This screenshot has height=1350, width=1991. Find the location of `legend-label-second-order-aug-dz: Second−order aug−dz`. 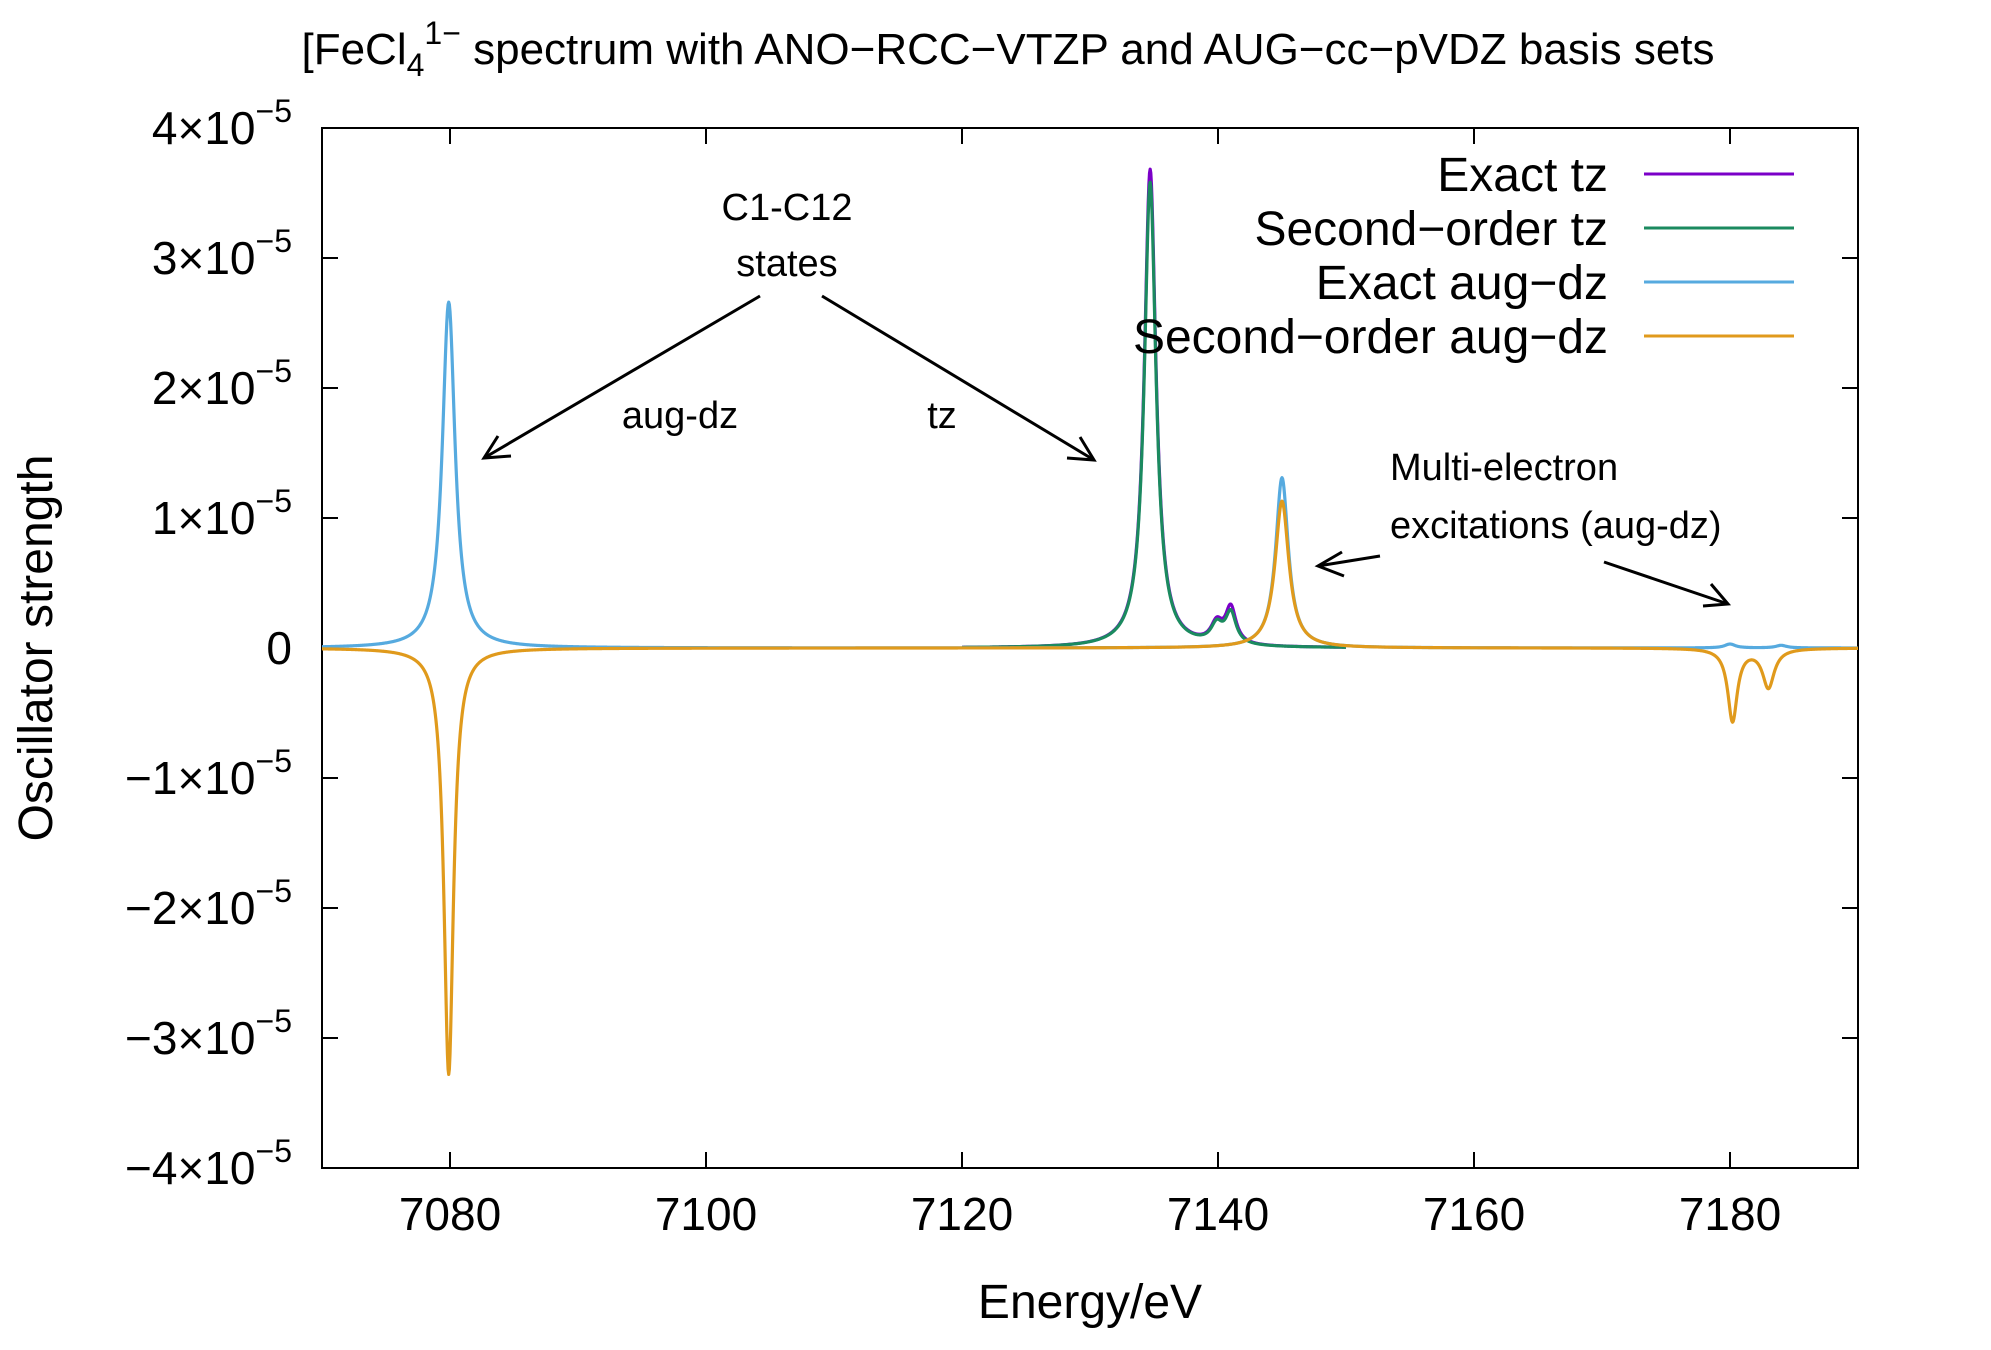

legend-label-second-order-aug-dz: Second−order aug−dz is located at coordinates (1370, 337).